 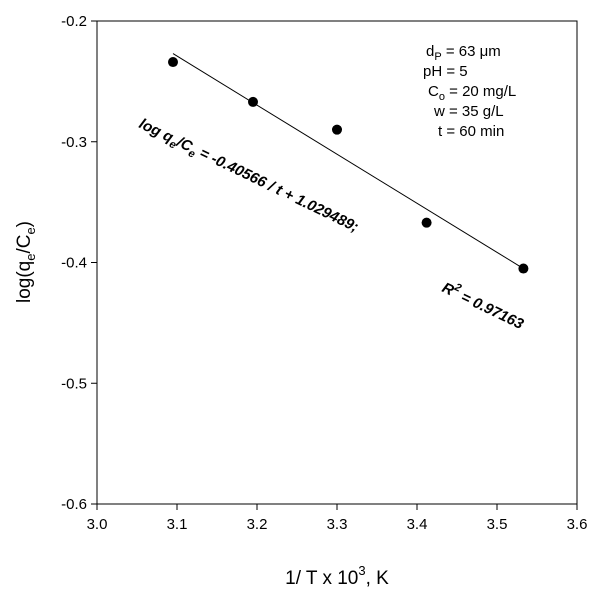 What do you see at coordinates (337, 524) in the screenshot?
I see `x-tick-label: 3.3` at bounding box center [337, 524].